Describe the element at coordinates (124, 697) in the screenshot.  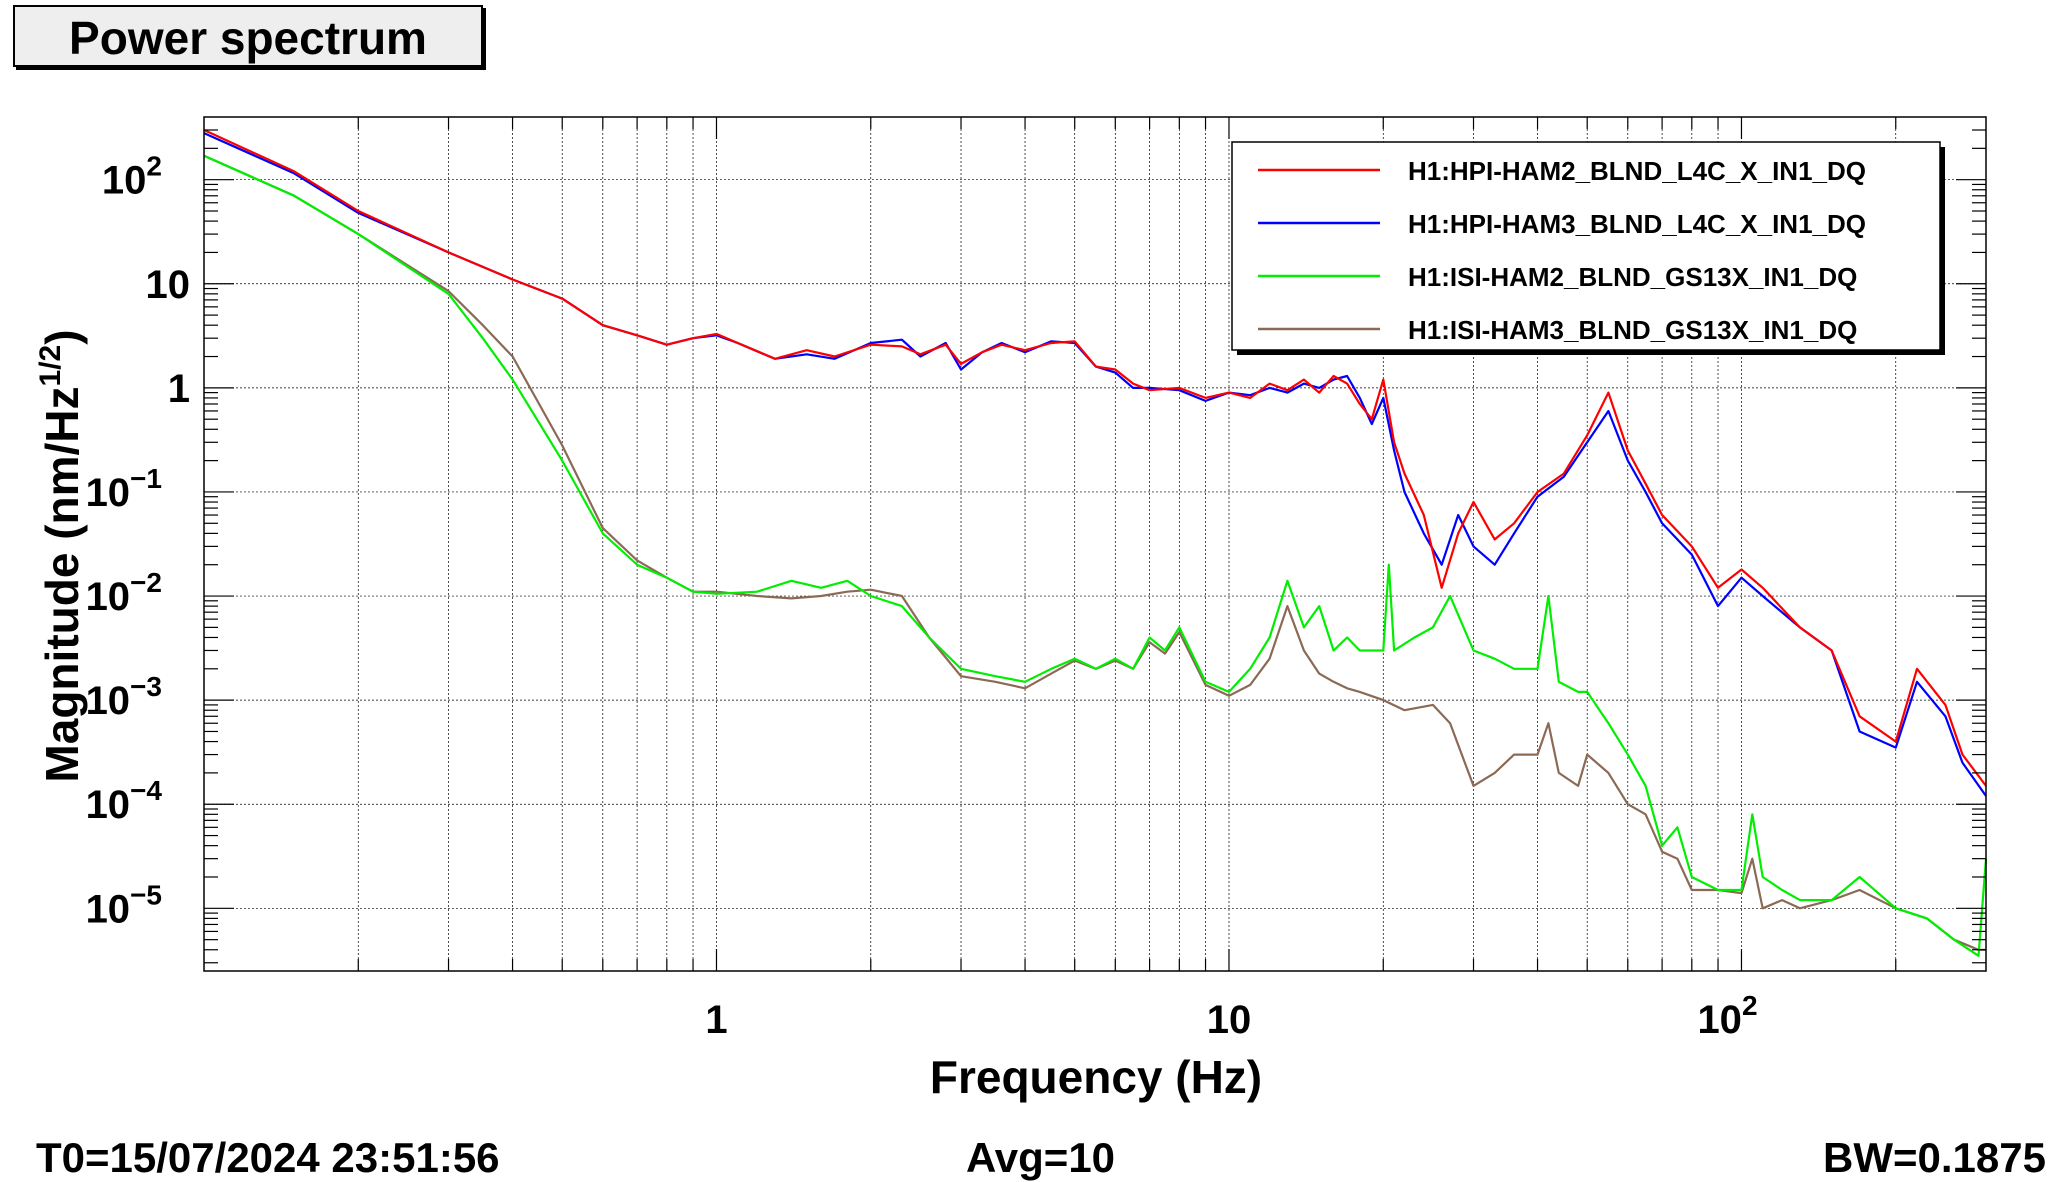
I see `y-tick-label: 10⁻³` at that location.